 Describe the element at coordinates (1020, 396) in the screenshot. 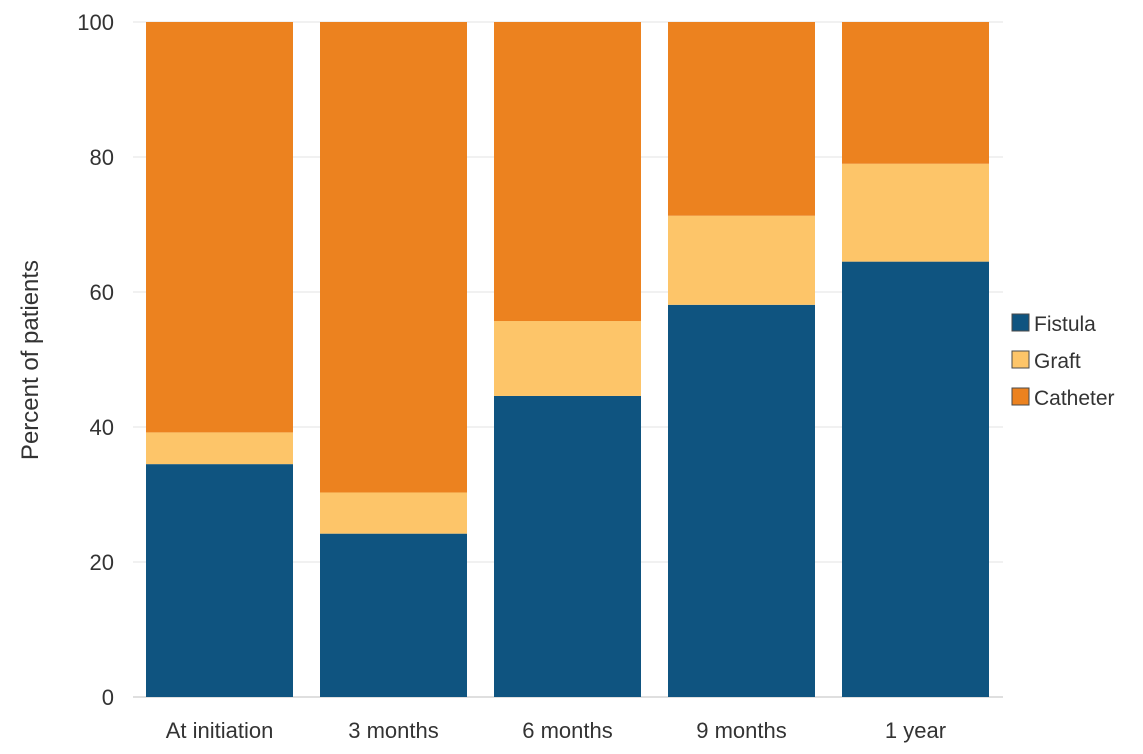

I see `legend-swatch-catheter` at that location.